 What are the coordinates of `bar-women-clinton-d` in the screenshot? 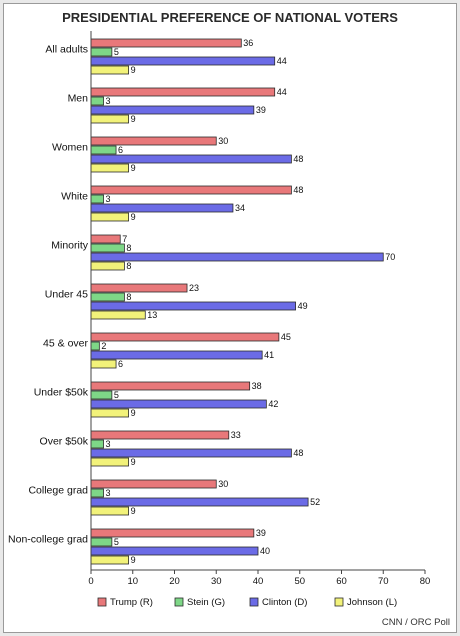 It's located at (191, 159).